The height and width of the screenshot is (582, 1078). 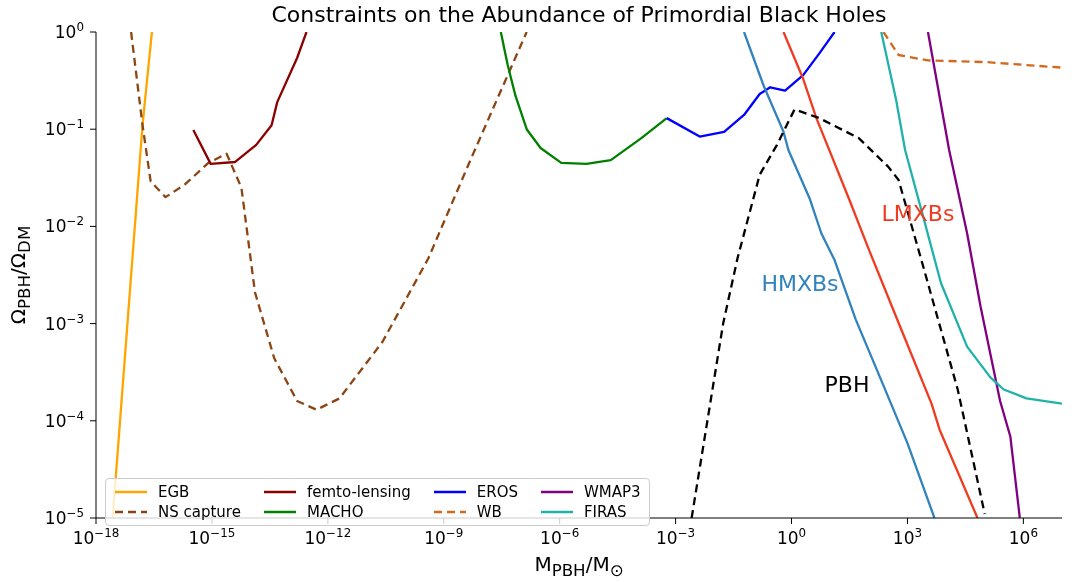 I want to click on x-tick-label: 10$^{3}$, so click(x=907, y=537).